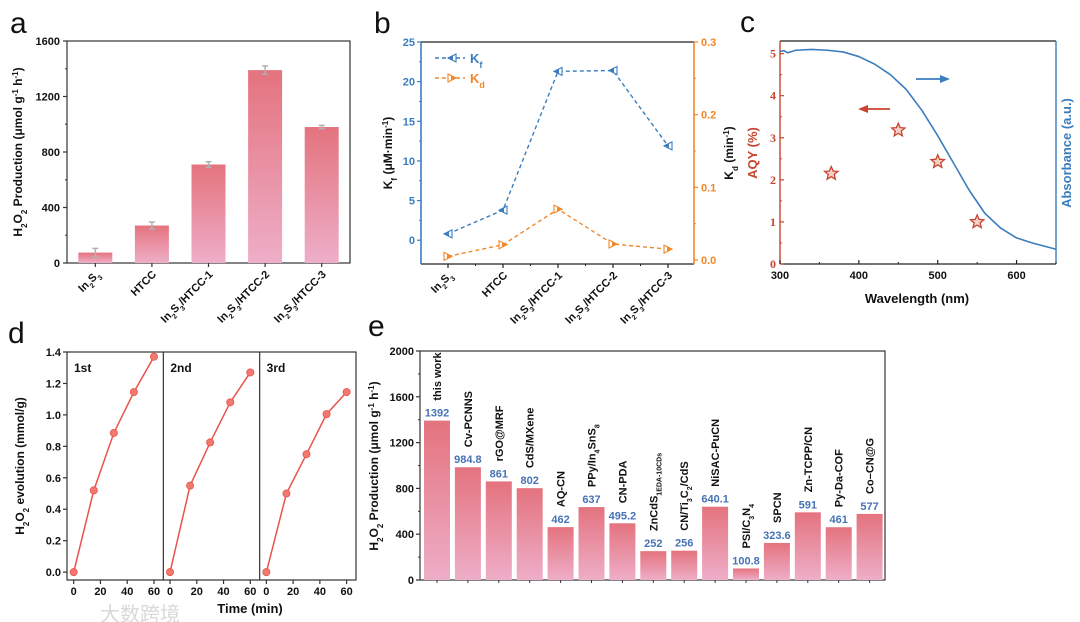  Describe the element at coordinates (809, 459) in the screenshot. I see `category-label: Zn-TCPP/CN` at that location.